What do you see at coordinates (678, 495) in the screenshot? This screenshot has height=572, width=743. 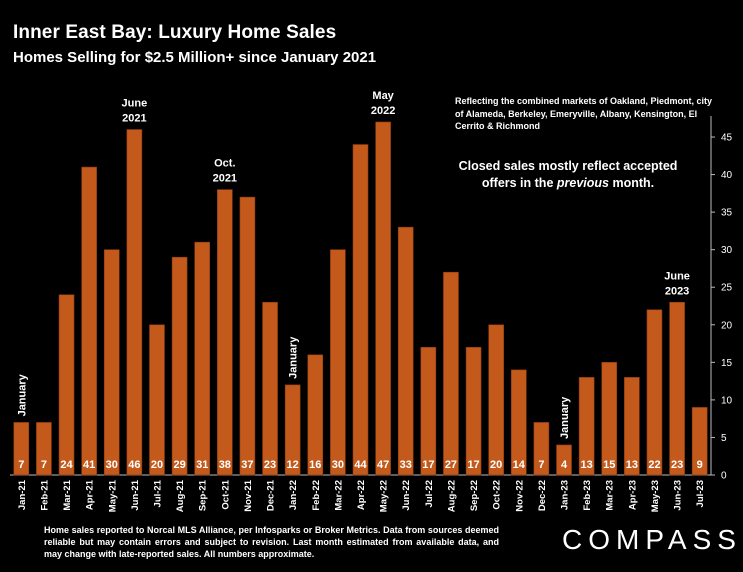 I see `x-tick-label: Jun-23` at bounding box center [678, 495].